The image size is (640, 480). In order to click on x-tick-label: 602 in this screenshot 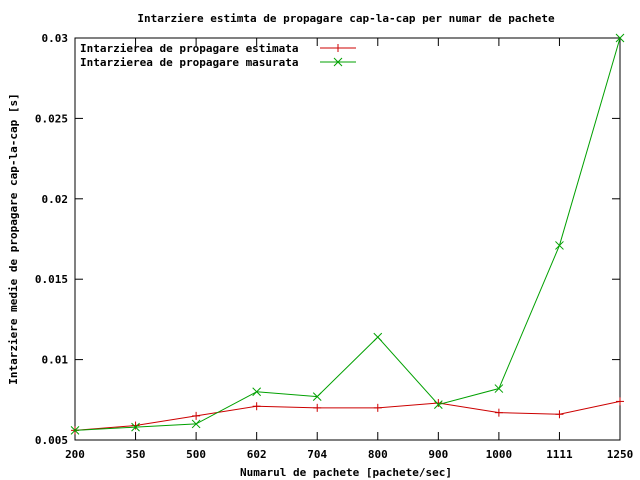, I will do `click(257, 454)`.